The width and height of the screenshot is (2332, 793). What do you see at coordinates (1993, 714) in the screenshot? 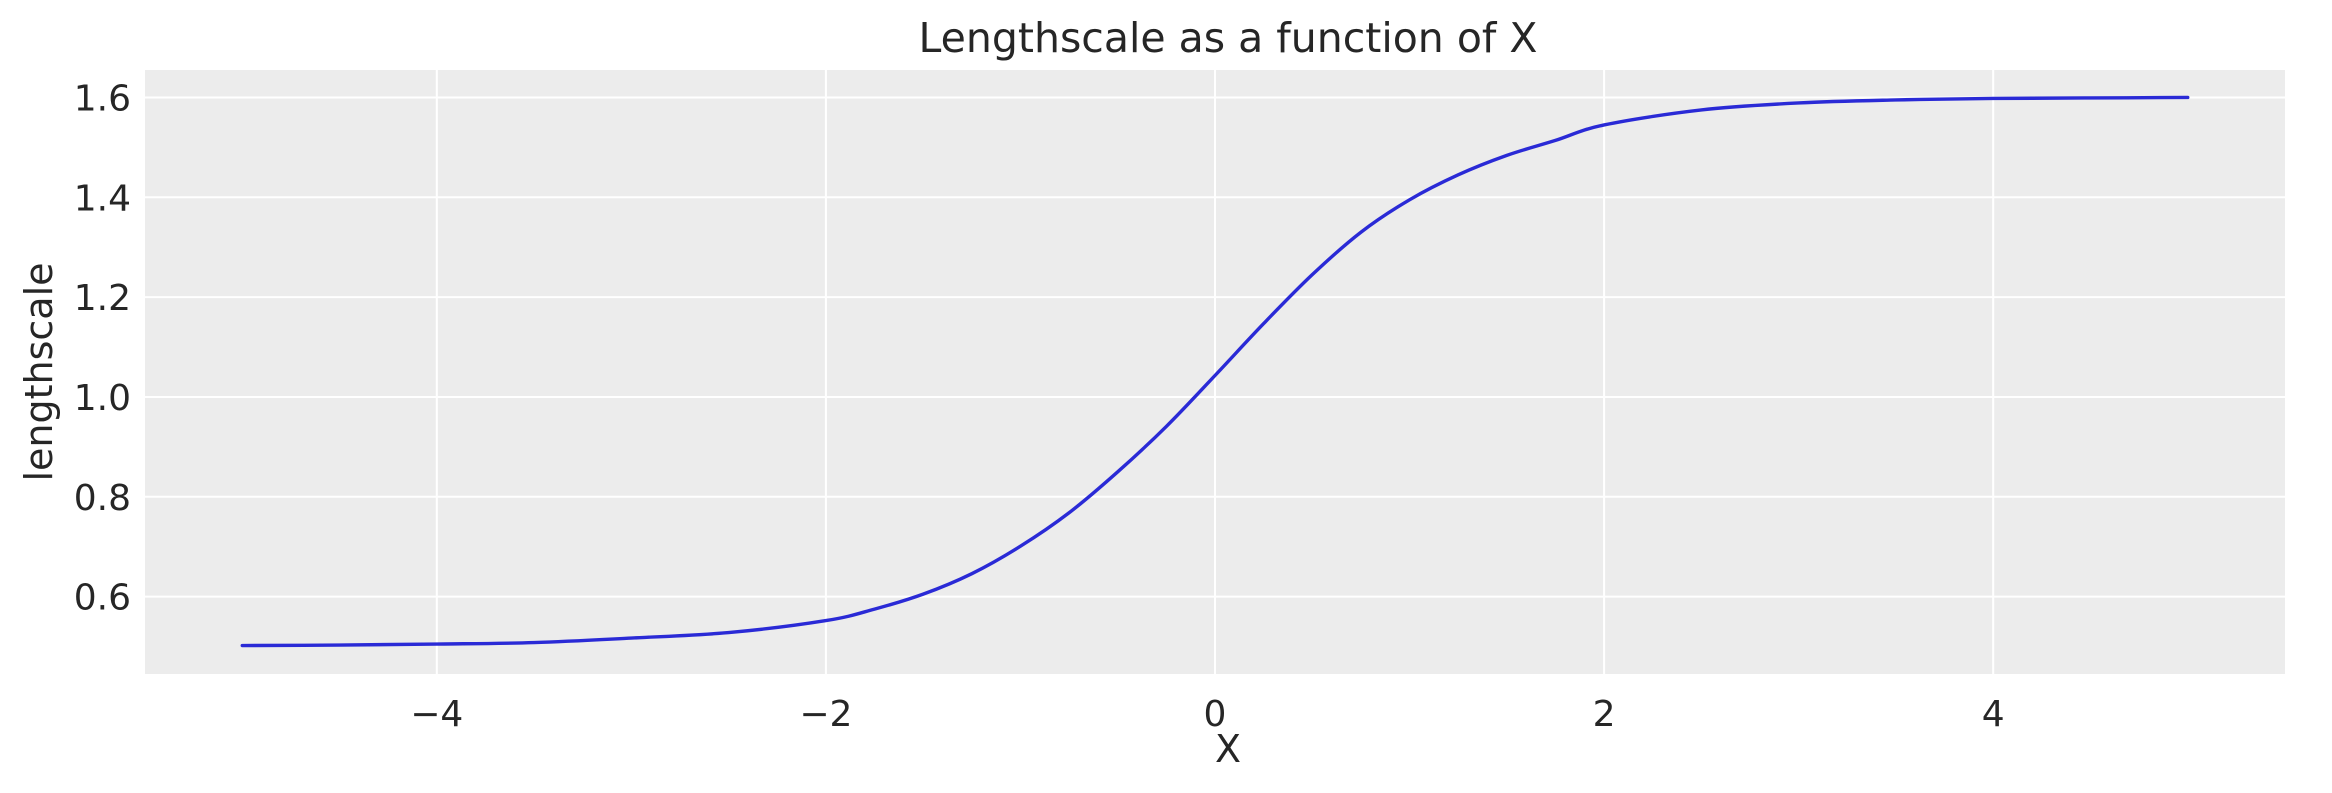
I see `x-tick-label: 4` at bounding box center [1993, 714].